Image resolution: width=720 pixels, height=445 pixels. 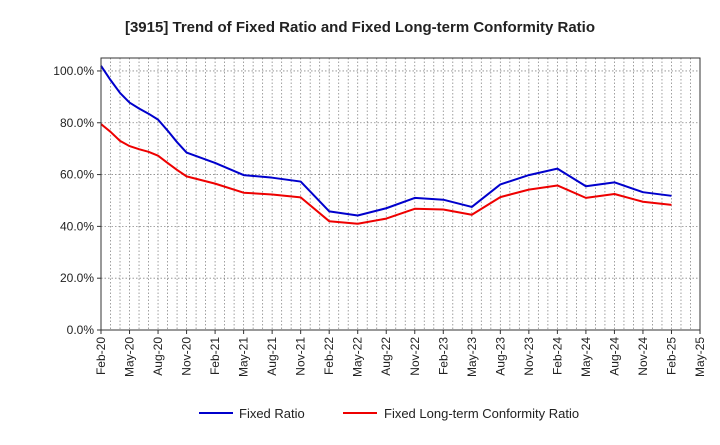 What do you see at coordinates (671, 356) in the screenshot?
I see `x-tick-label: Feb-25` at bounding box center [671, 356].